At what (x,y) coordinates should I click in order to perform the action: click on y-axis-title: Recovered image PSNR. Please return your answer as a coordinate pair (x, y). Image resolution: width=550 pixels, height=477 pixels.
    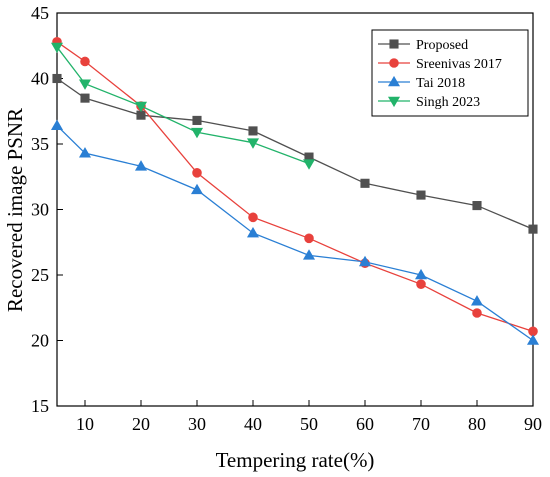
    Looking at the image, I should click on (15, 210).